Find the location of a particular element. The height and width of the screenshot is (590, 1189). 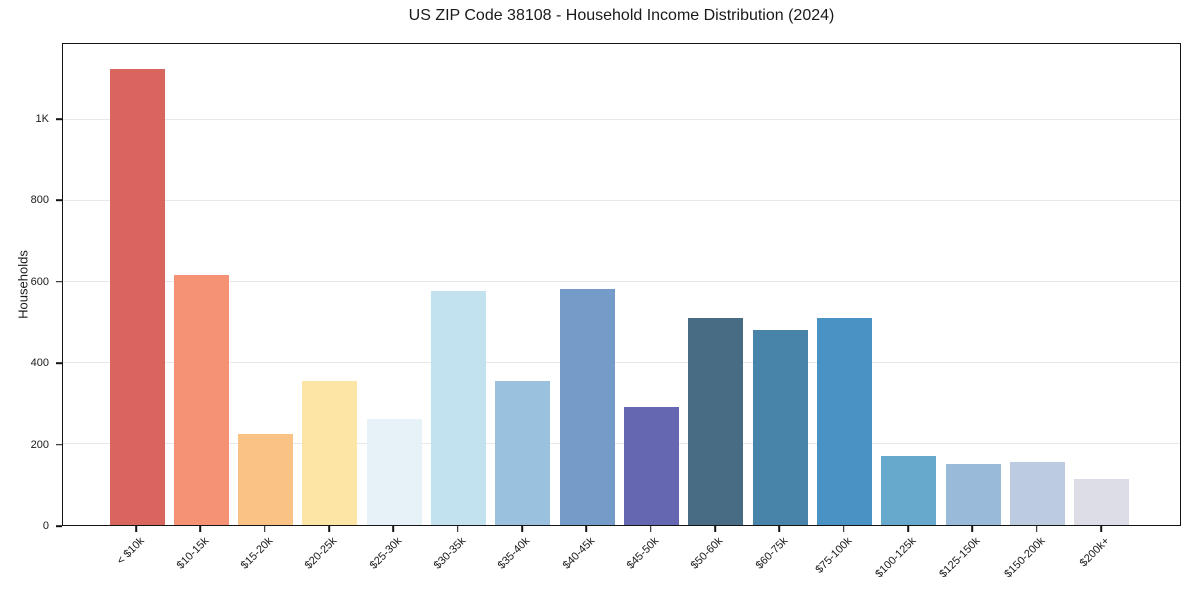

bar-$35-40k is located at coordinates (523, 452).